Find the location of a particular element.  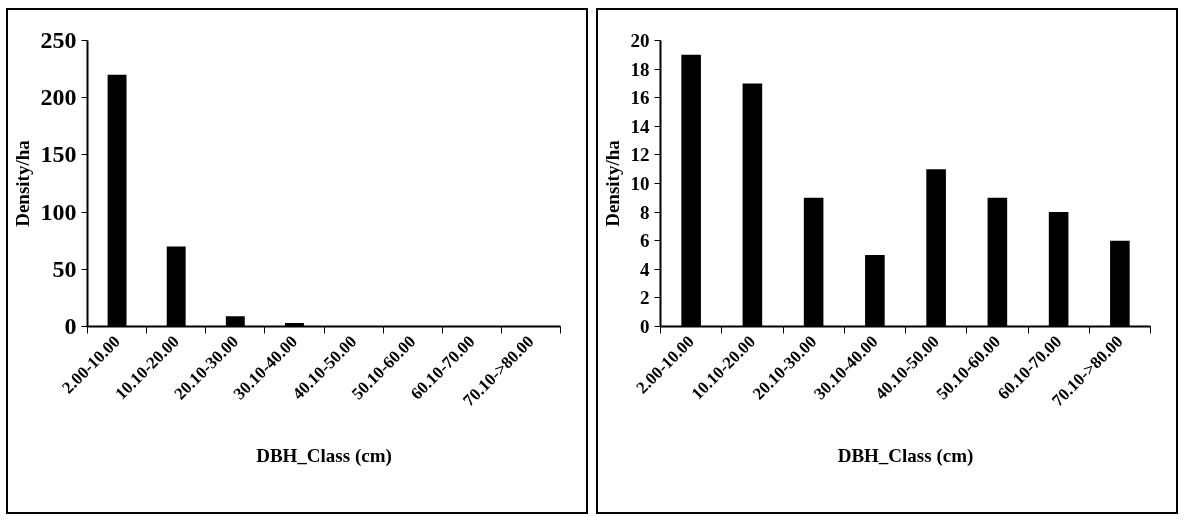

y-tick-label: 12 is located at coordinates (640, 155).